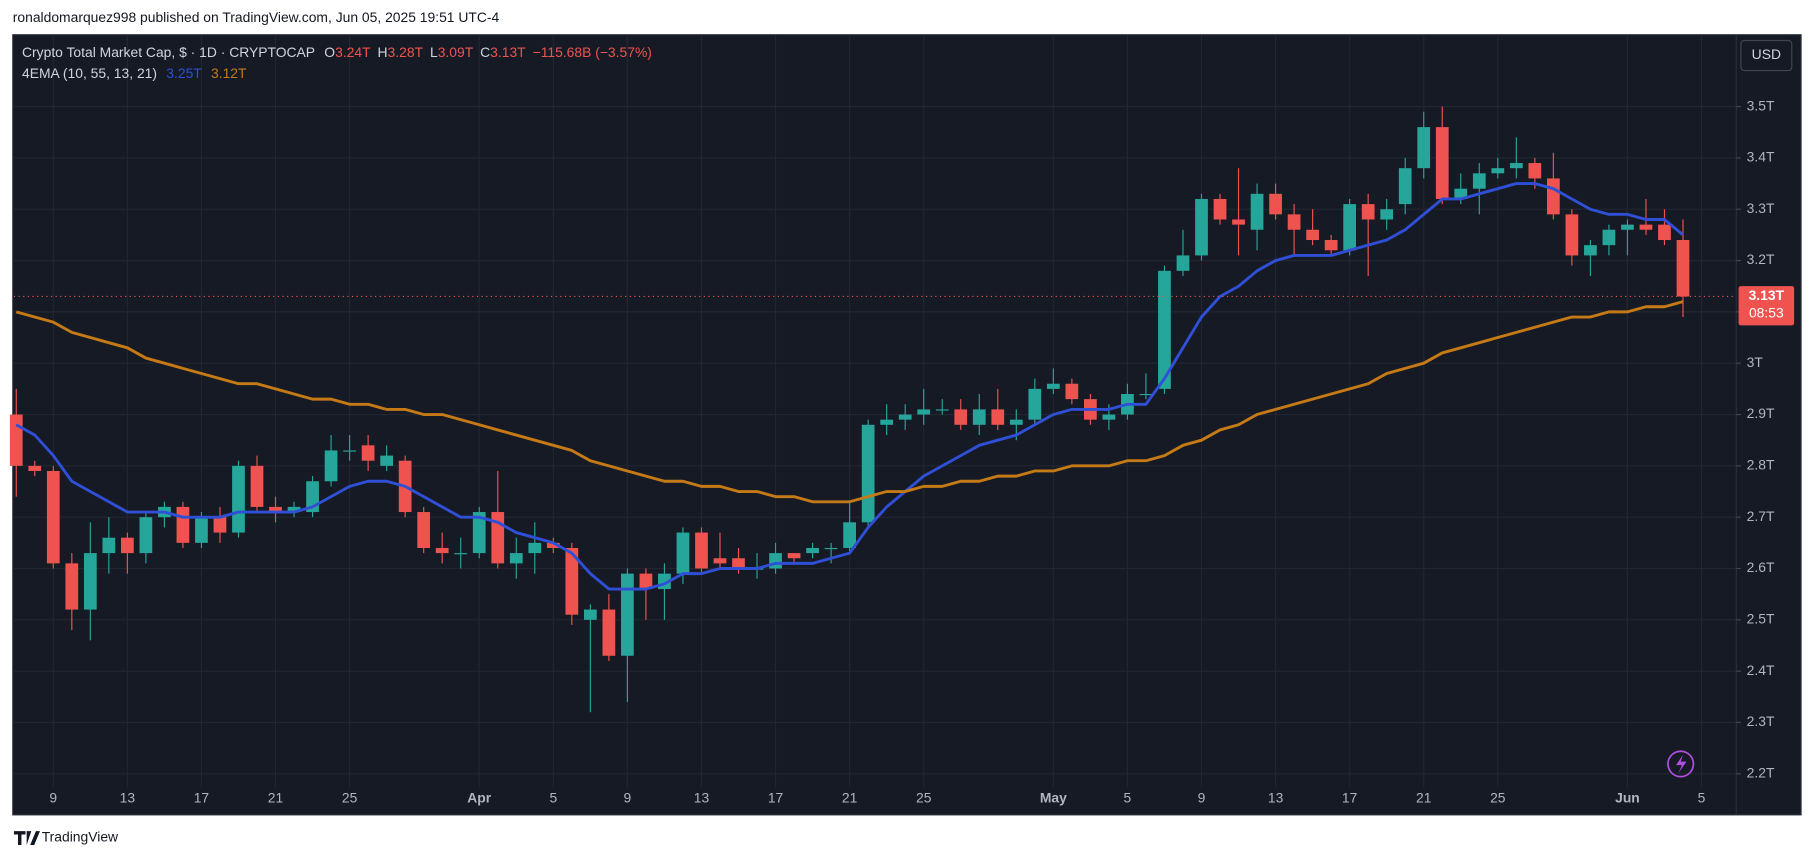  I want to click on y-tick-label: 3.2T, so click(1761, 259).